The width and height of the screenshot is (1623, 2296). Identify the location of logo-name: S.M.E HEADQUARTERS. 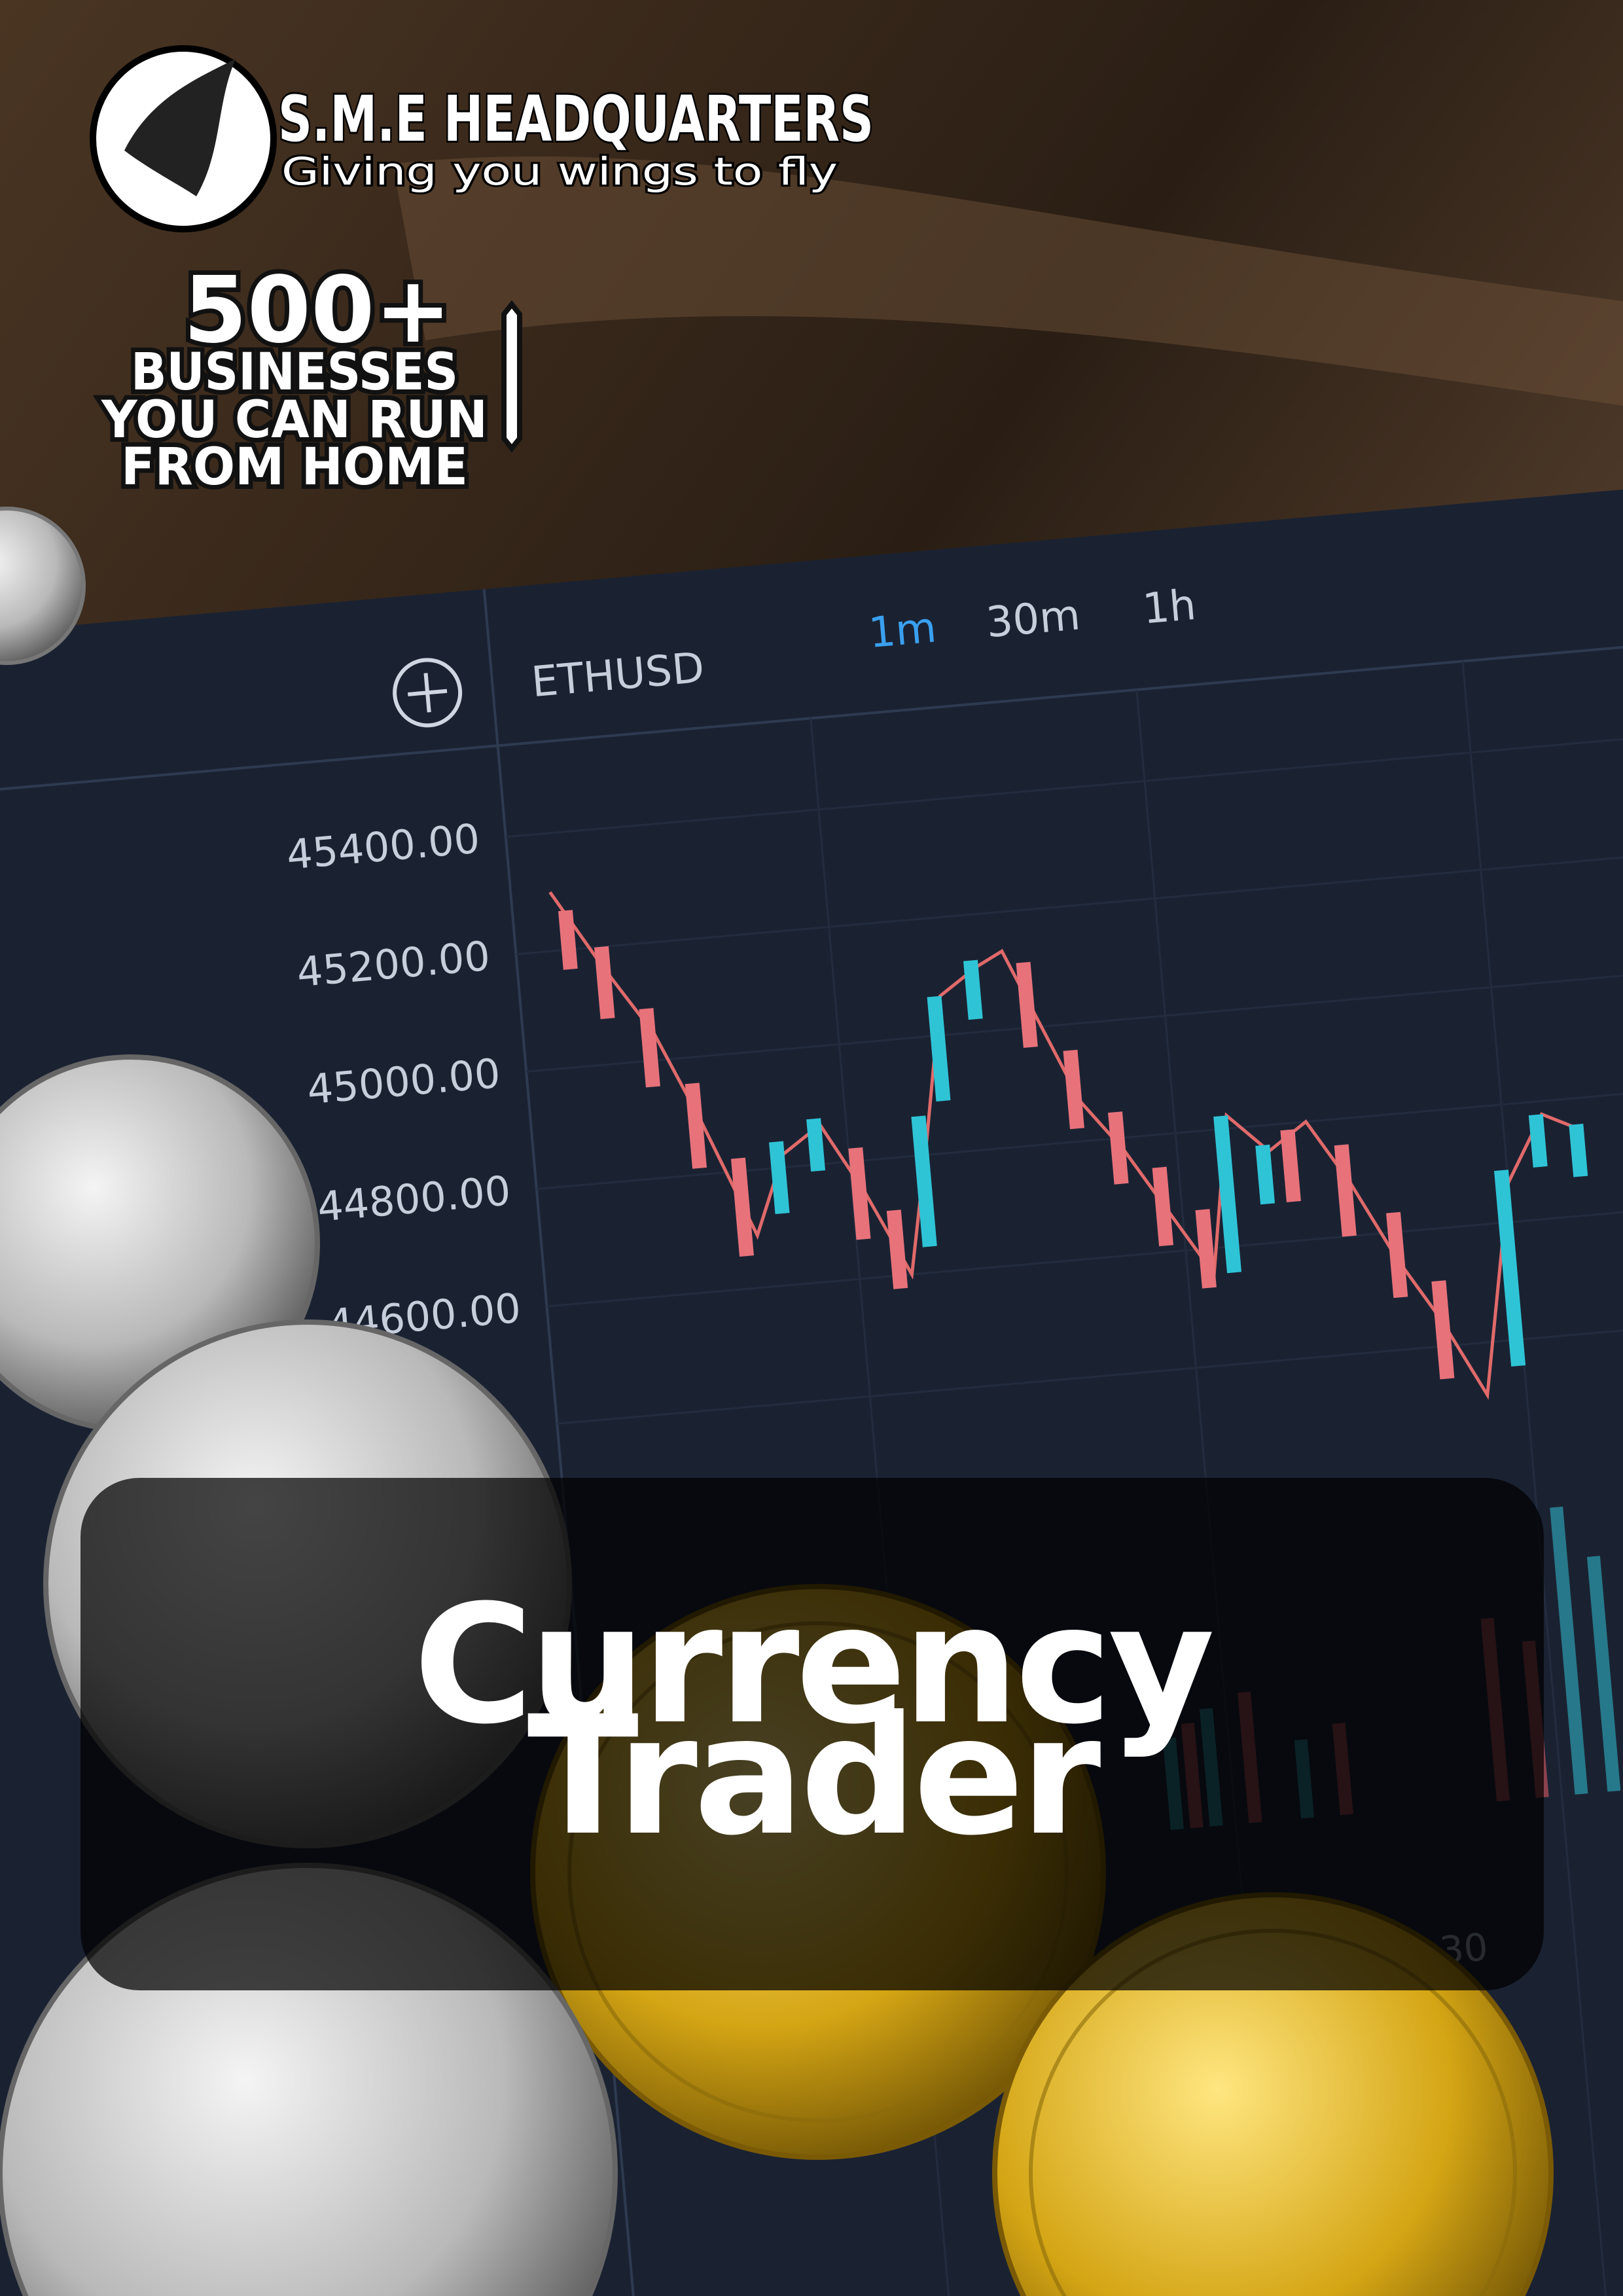
(576, 119).